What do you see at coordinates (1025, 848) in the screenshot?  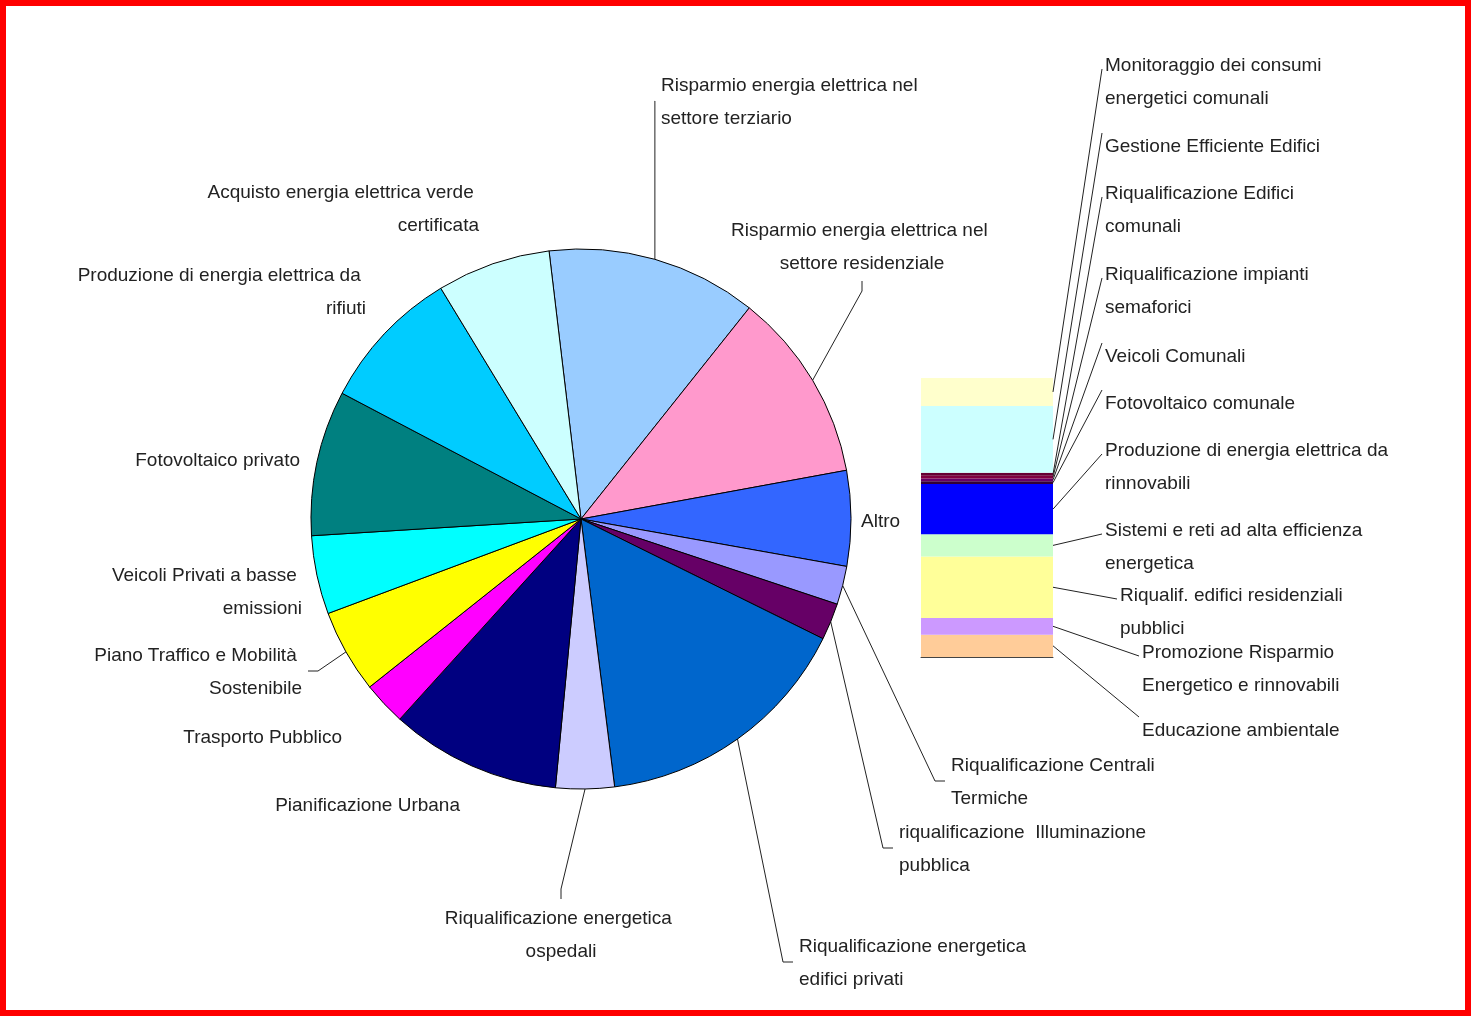 I see `slice-label: riqualificazione Illuminazione pubblica` at bounding box center [1025, 848].